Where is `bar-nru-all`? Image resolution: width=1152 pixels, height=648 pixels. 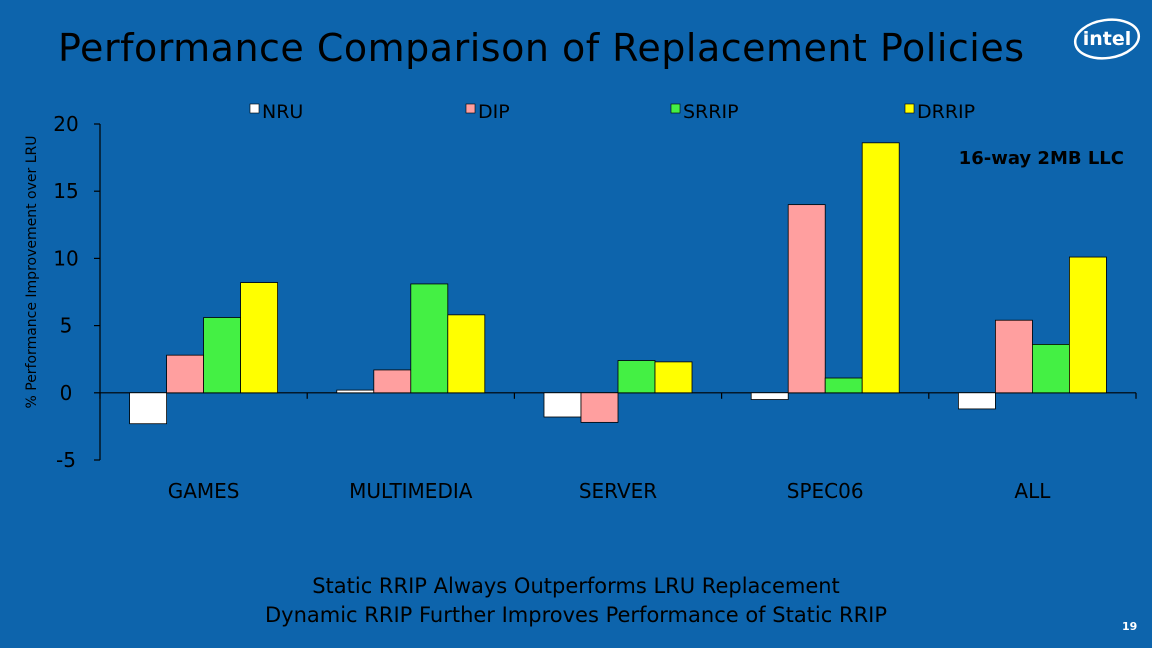 bar-nru-all is located at coordinates (977, 401).